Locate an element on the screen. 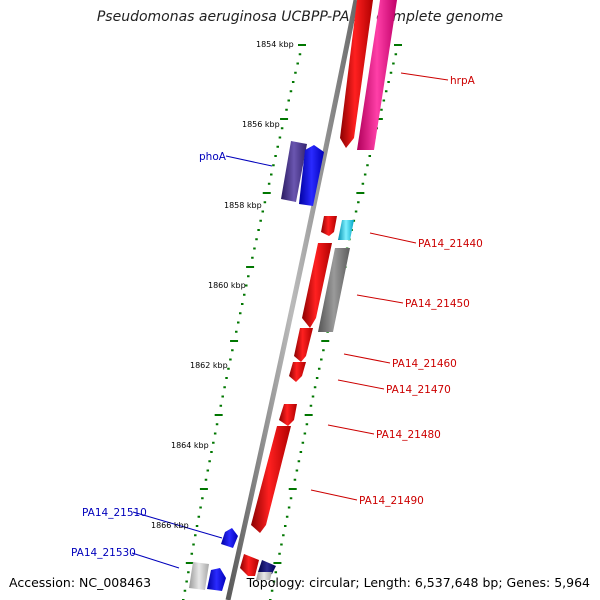 The width and height of the screenshot is (600, 600). label-PA14_21470: PA14_21470 is located at coordinates (418, 390).